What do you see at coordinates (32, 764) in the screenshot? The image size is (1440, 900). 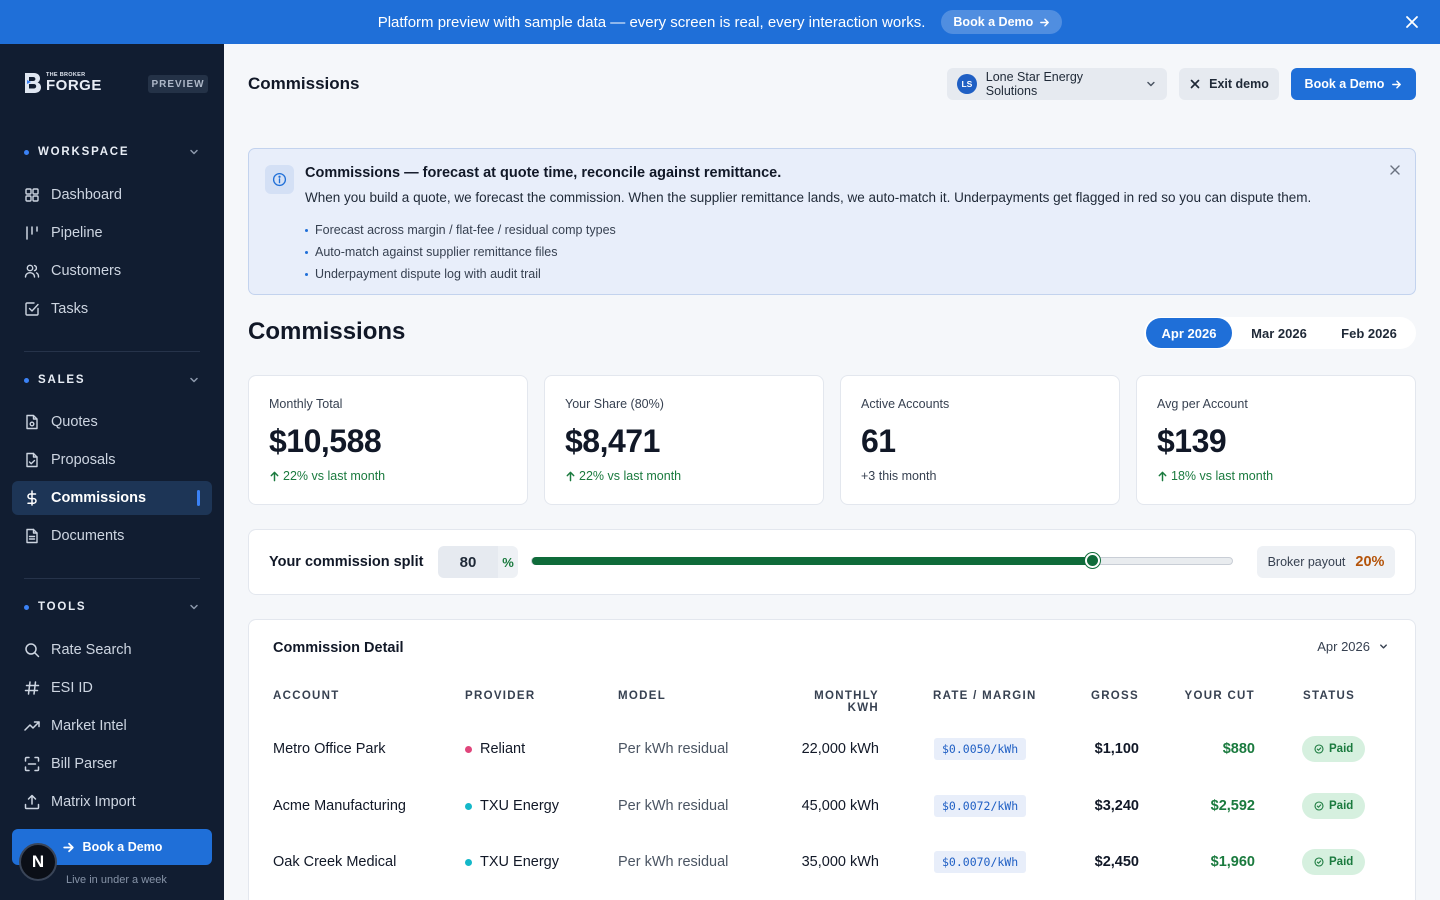 I see `scan-icon` at bounding box center [32, 764].